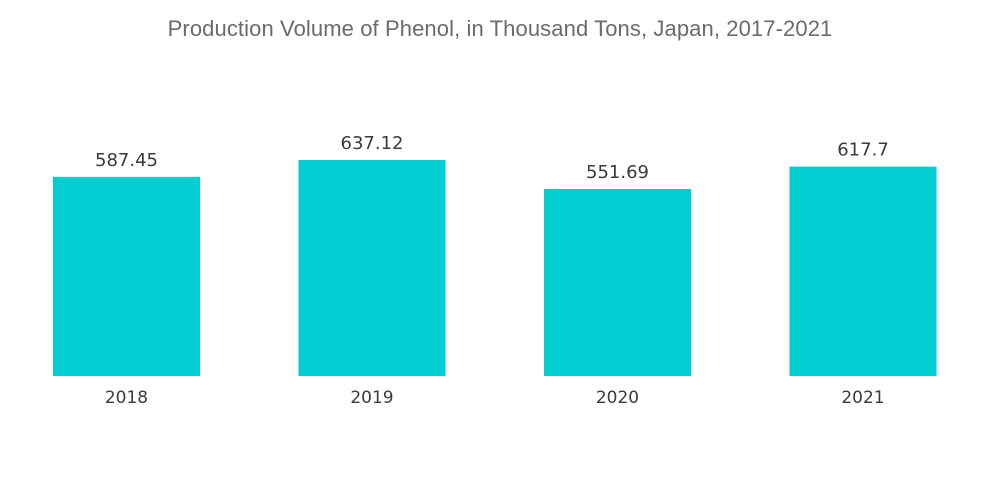 This screenshot has height=504, width=1000. What do you see at coordinates (863, 271) in the screenshot?
I see `bar-2021` at bounding box center [863, 271].